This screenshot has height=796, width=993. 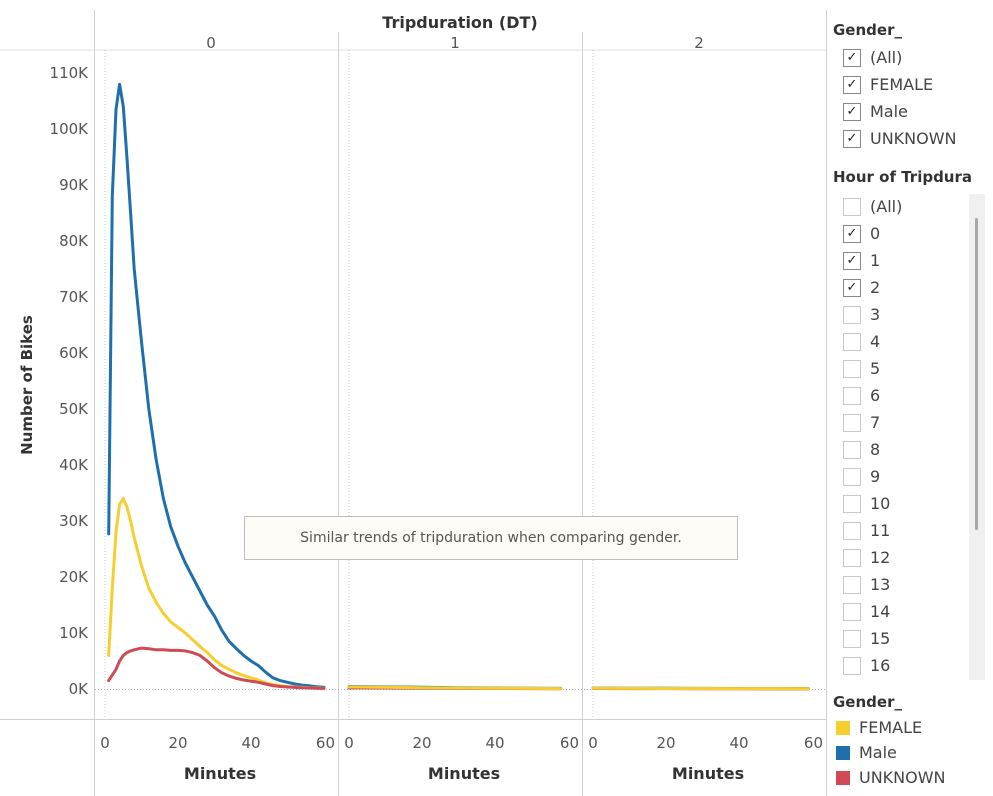 I want to click on hour-filter-scroll-thumb, so click(x=976, y=374).